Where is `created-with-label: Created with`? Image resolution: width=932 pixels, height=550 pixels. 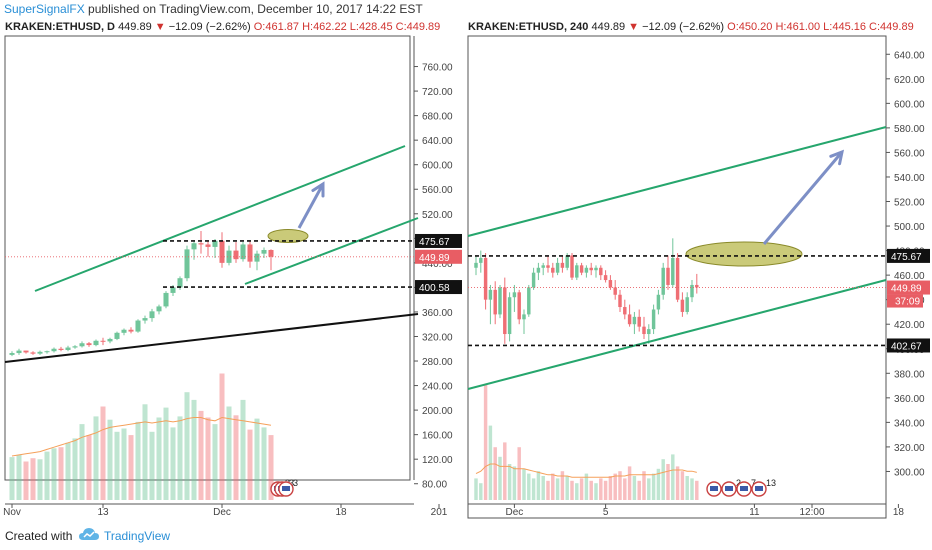
created-with-label: Created with is located at coordinates (39, 536).